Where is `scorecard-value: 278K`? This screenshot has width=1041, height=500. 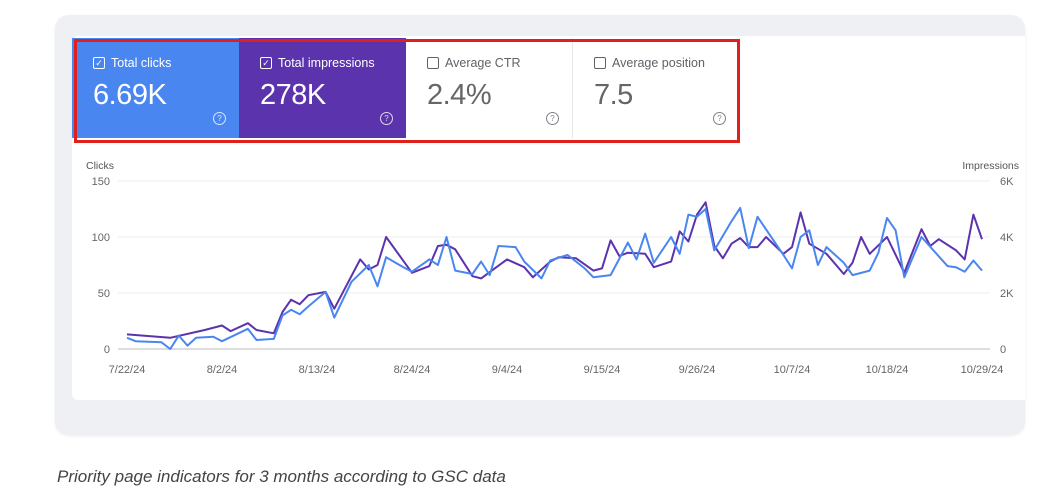 scorecard-value: 278K is located at coordinates (293, 95).